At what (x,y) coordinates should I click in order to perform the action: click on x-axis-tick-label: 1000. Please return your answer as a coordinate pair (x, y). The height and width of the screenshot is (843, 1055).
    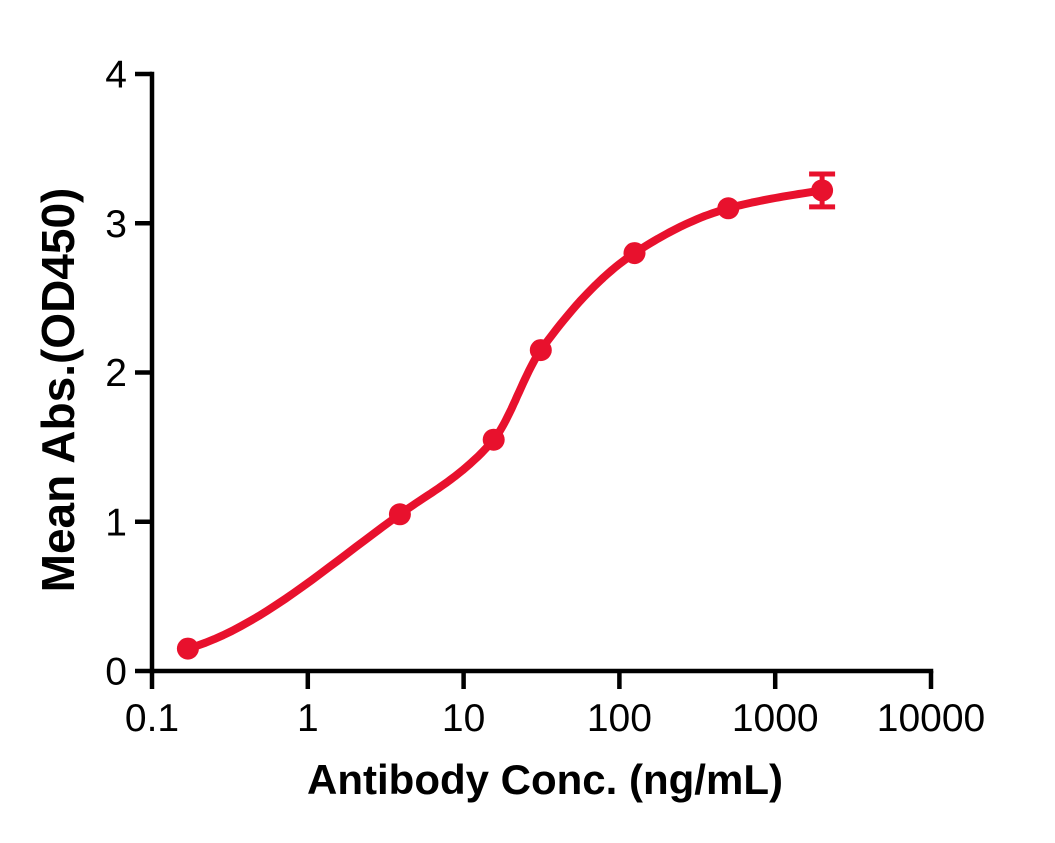
    Looking at the image, I should click on (775, 718).